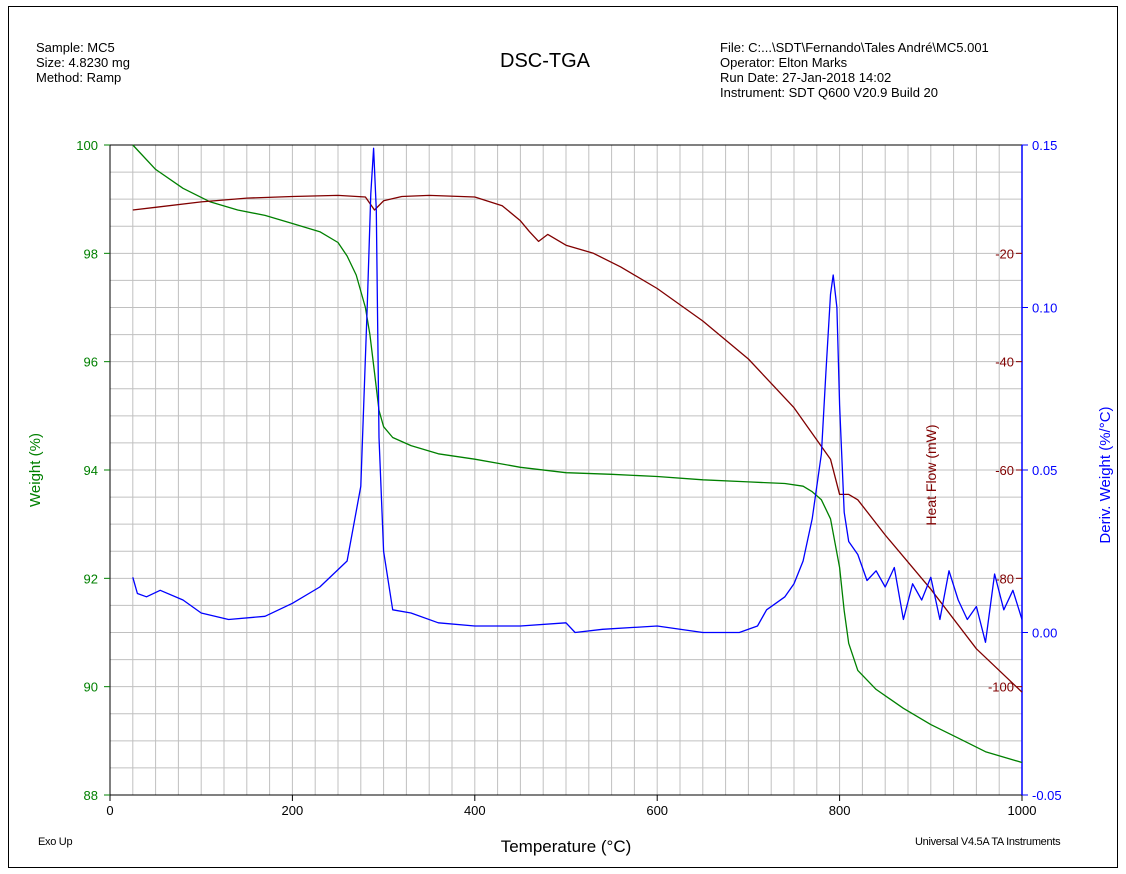 The height and width of the screenshot is (874, 1126). What do you see at coordinates (91, 362) in the screenshot?
I see `weight-tick-label: 96` at bounding box center [91, 362].